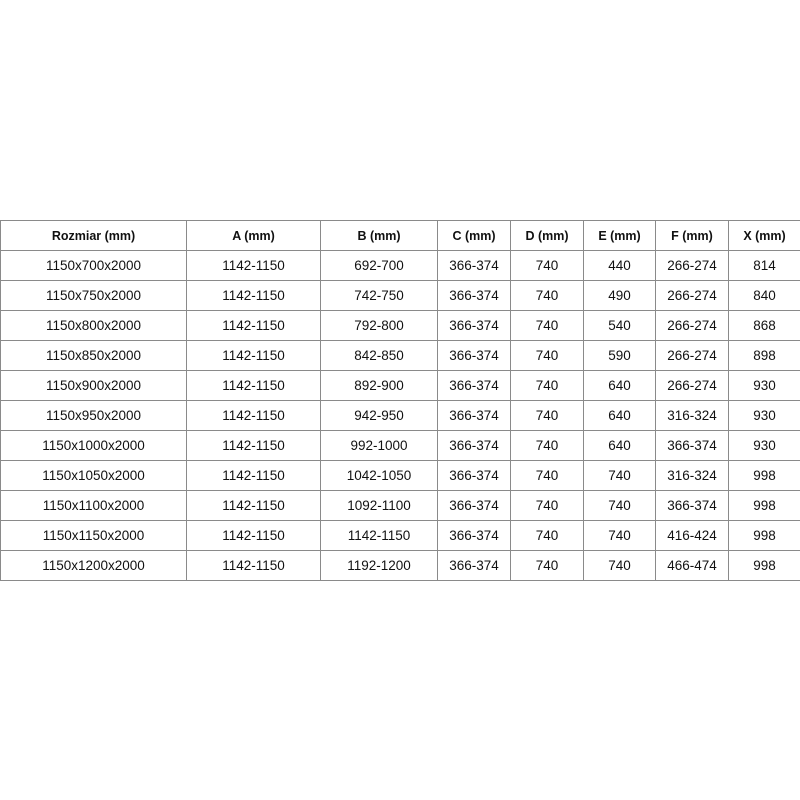 The width and height of the screenshot is (800, 800). Describe the element at coordinates (692, 235) in the screenshot. I see `column-header: F (mm)` at that location.